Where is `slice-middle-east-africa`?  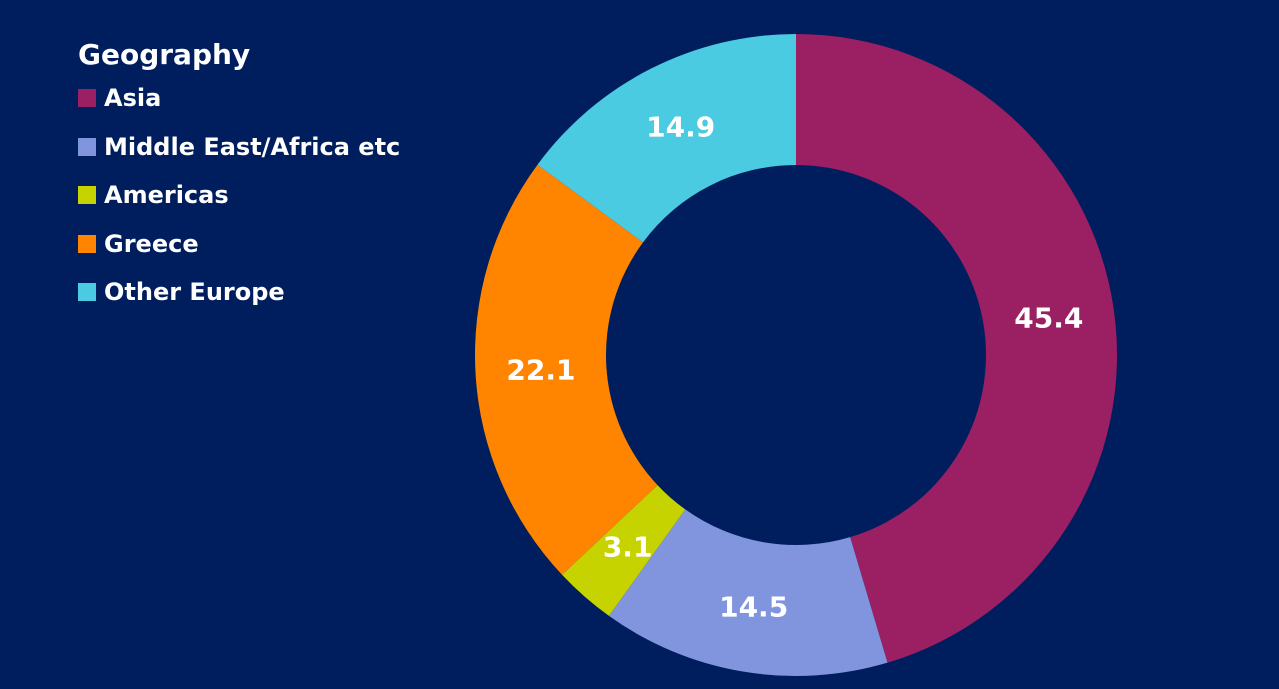
slice-middle-east-africa is located at coordinates (748, 592).